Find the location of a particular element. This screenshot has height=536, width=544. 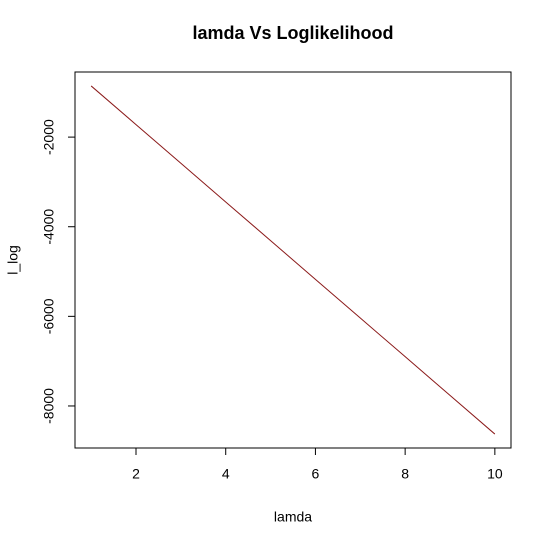

x-tick-label: 6 is located at coordinates (316, 474).